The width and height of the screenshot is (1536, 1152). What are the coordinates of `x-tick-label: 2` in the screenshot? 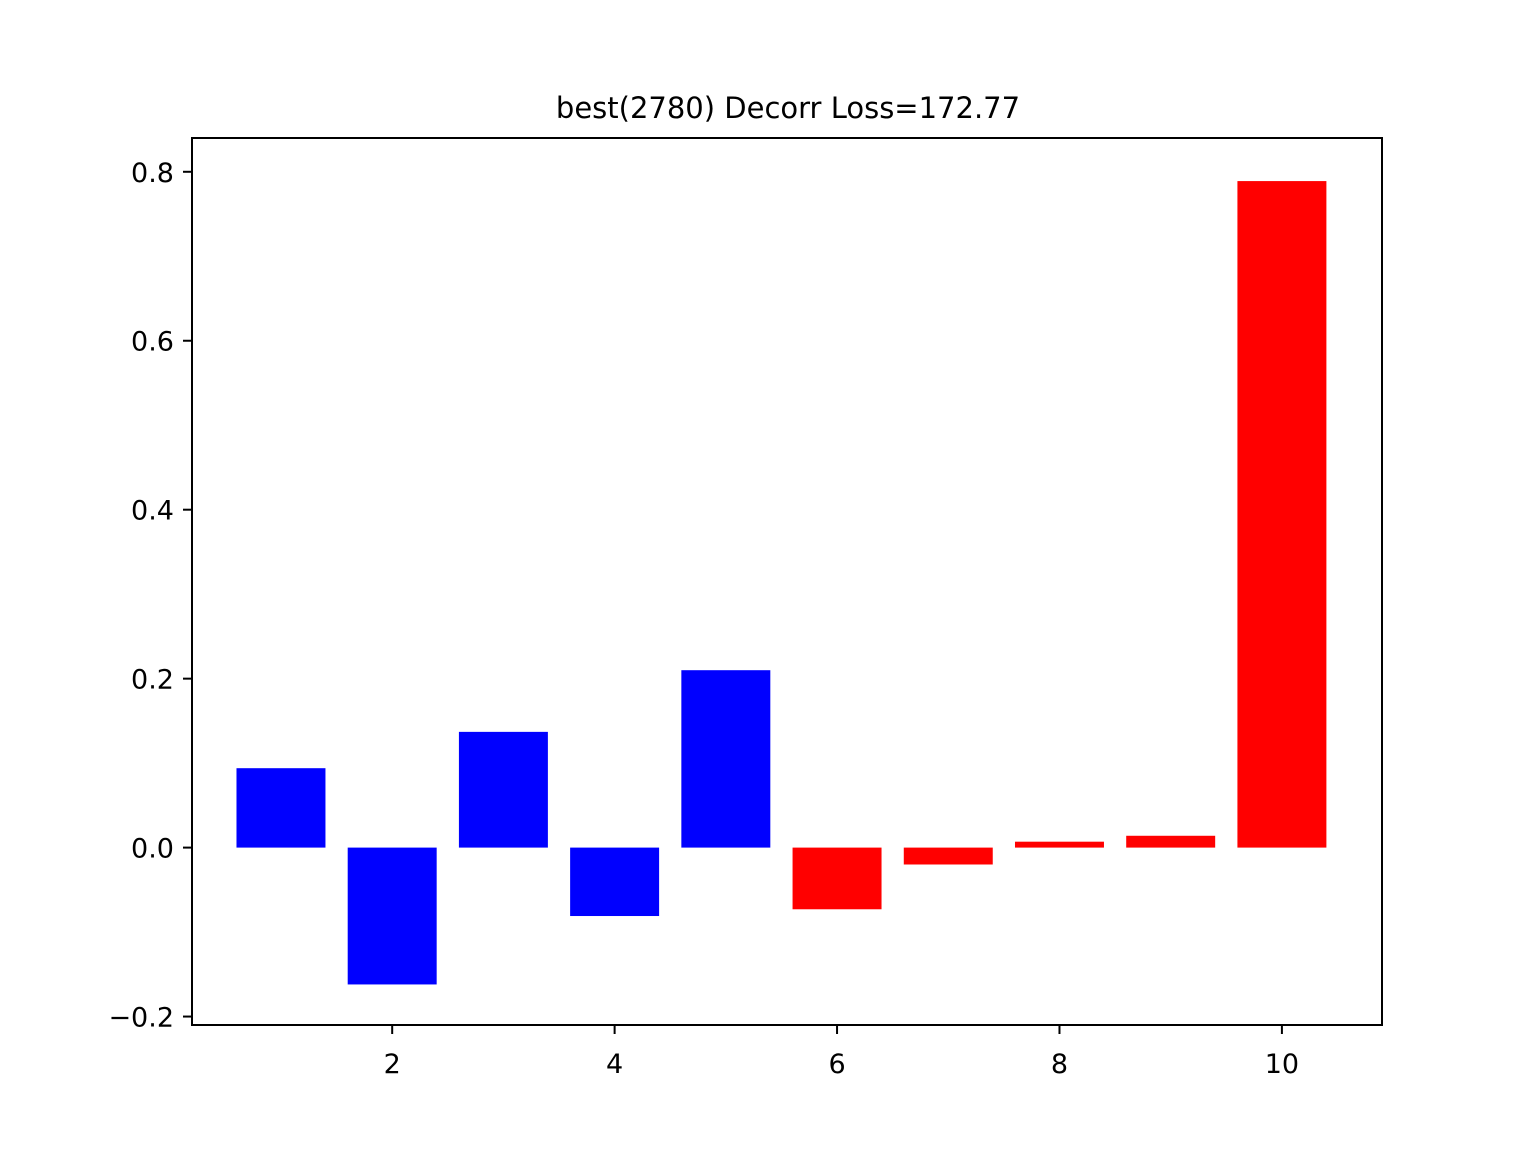 It's located at (392, 1064).